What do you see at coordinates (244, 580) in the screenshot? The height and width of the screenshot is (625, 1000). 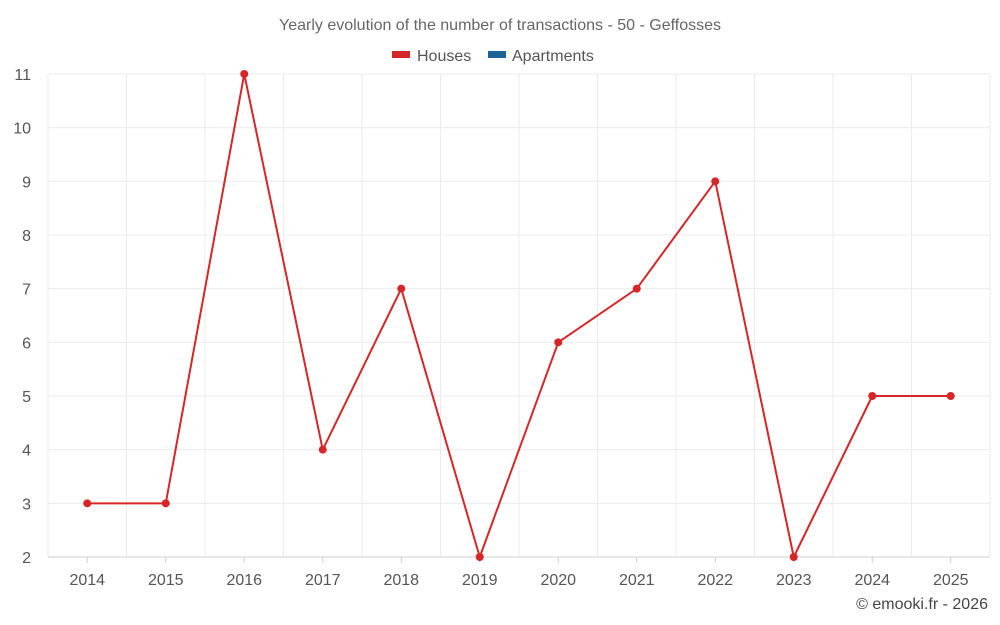 I see `x-tick-label: 2016` at bounding box center [244, 580].